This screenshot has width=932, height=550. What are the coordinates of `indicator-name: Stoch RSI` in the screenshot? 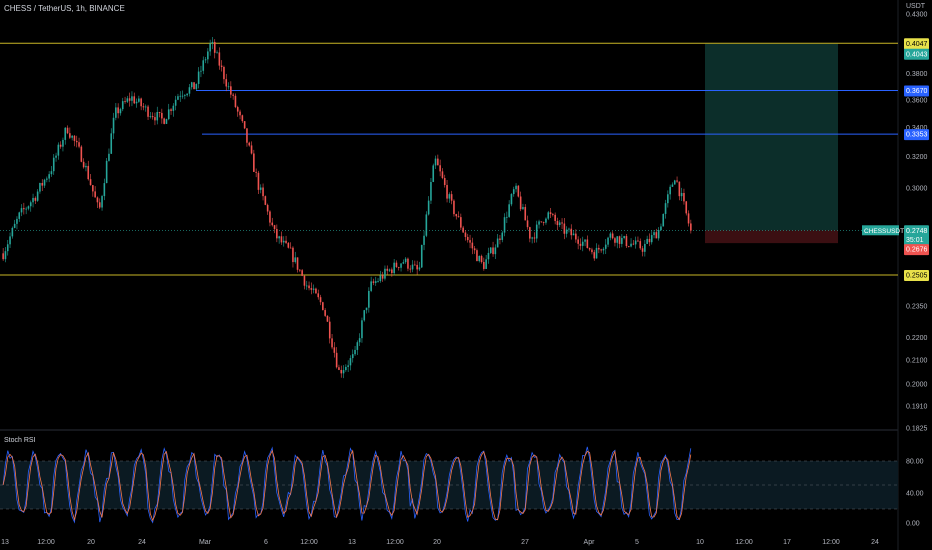 It's located at (20, 440).